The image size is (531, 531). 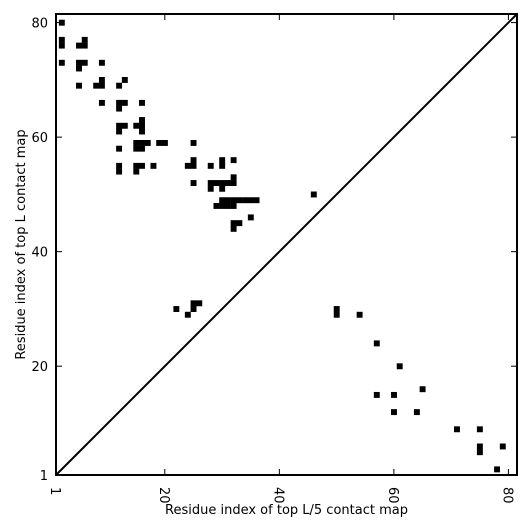 I want to click on y-tick-label: 60, so click(x=39, y=138).